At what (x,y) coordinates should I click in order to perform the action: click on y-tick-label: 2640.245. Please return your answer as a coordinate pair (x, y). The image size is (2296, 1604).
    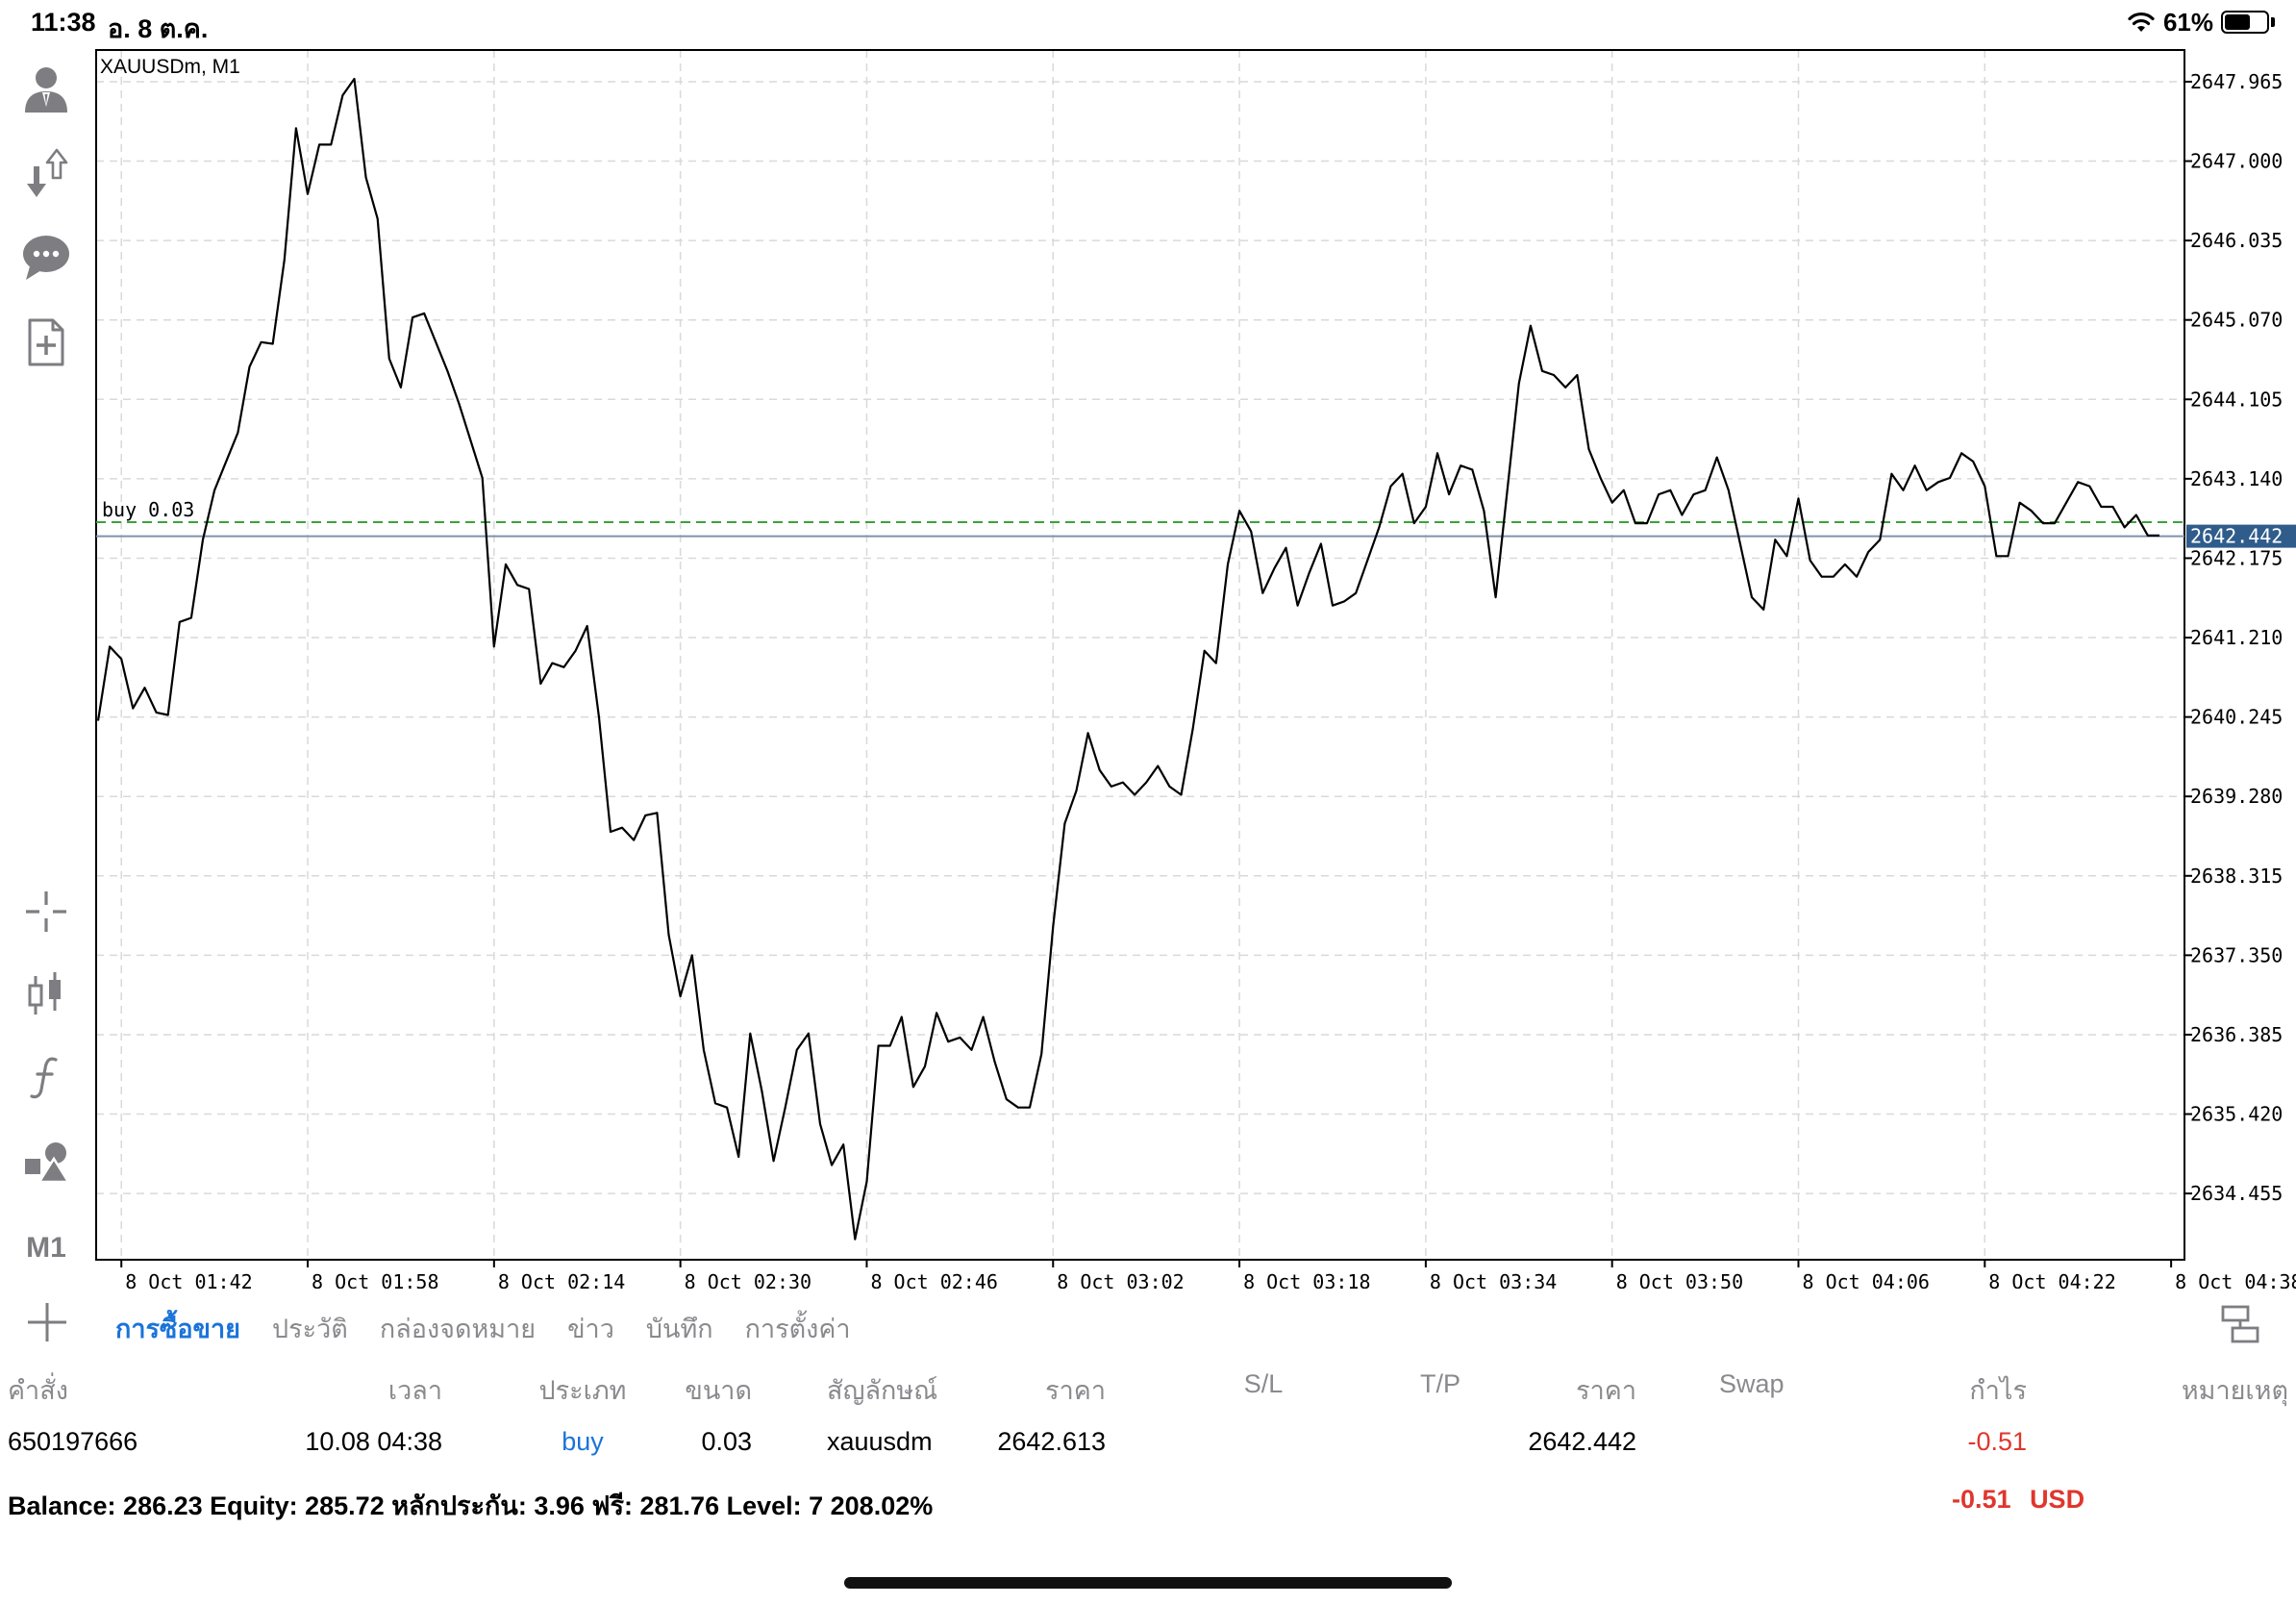
    Looking at the image, I should click on (2236, 717).